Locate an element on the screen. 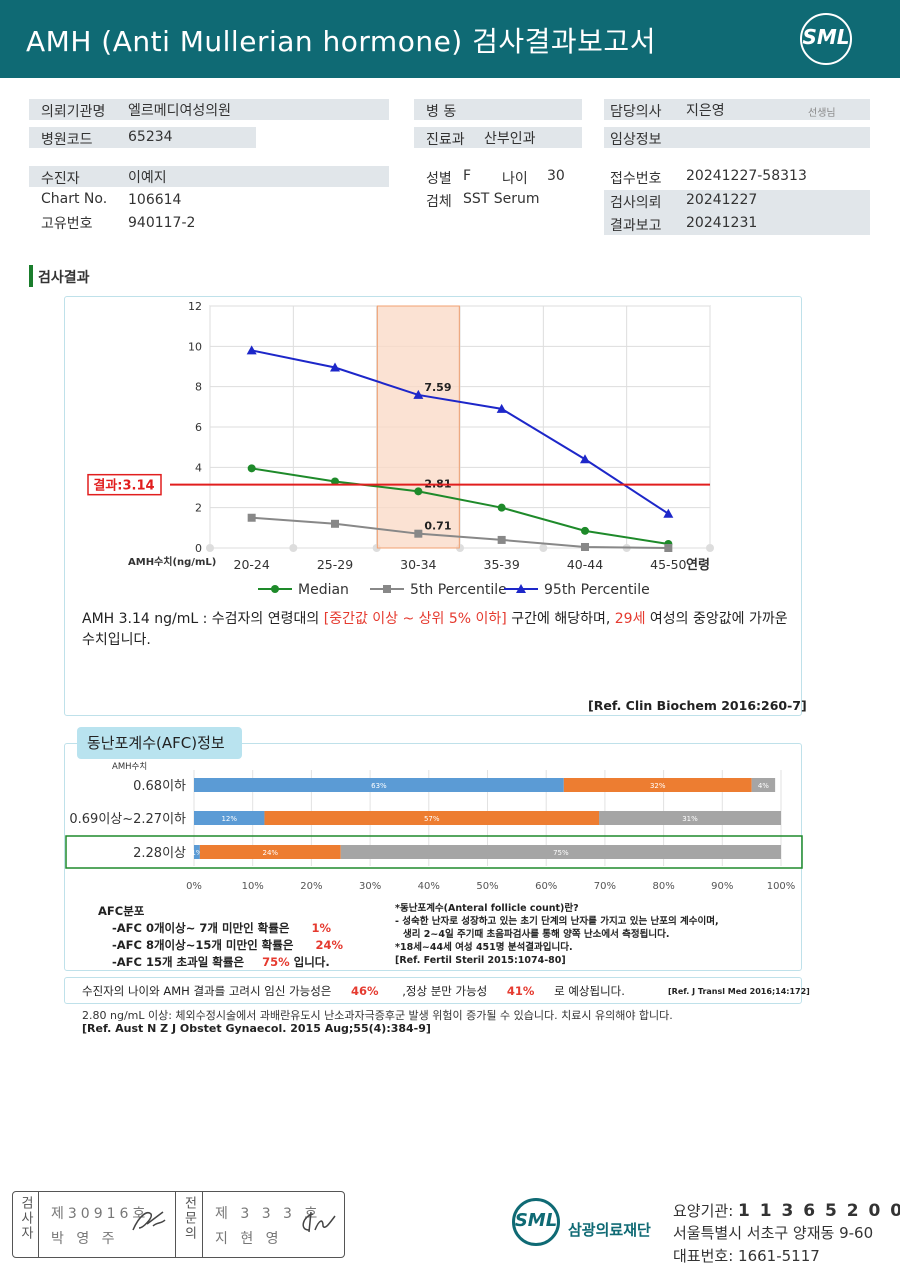 The image size is (900, 1271). interp-part3: 구간에 해당하며, is located at coordinates (560, 619).